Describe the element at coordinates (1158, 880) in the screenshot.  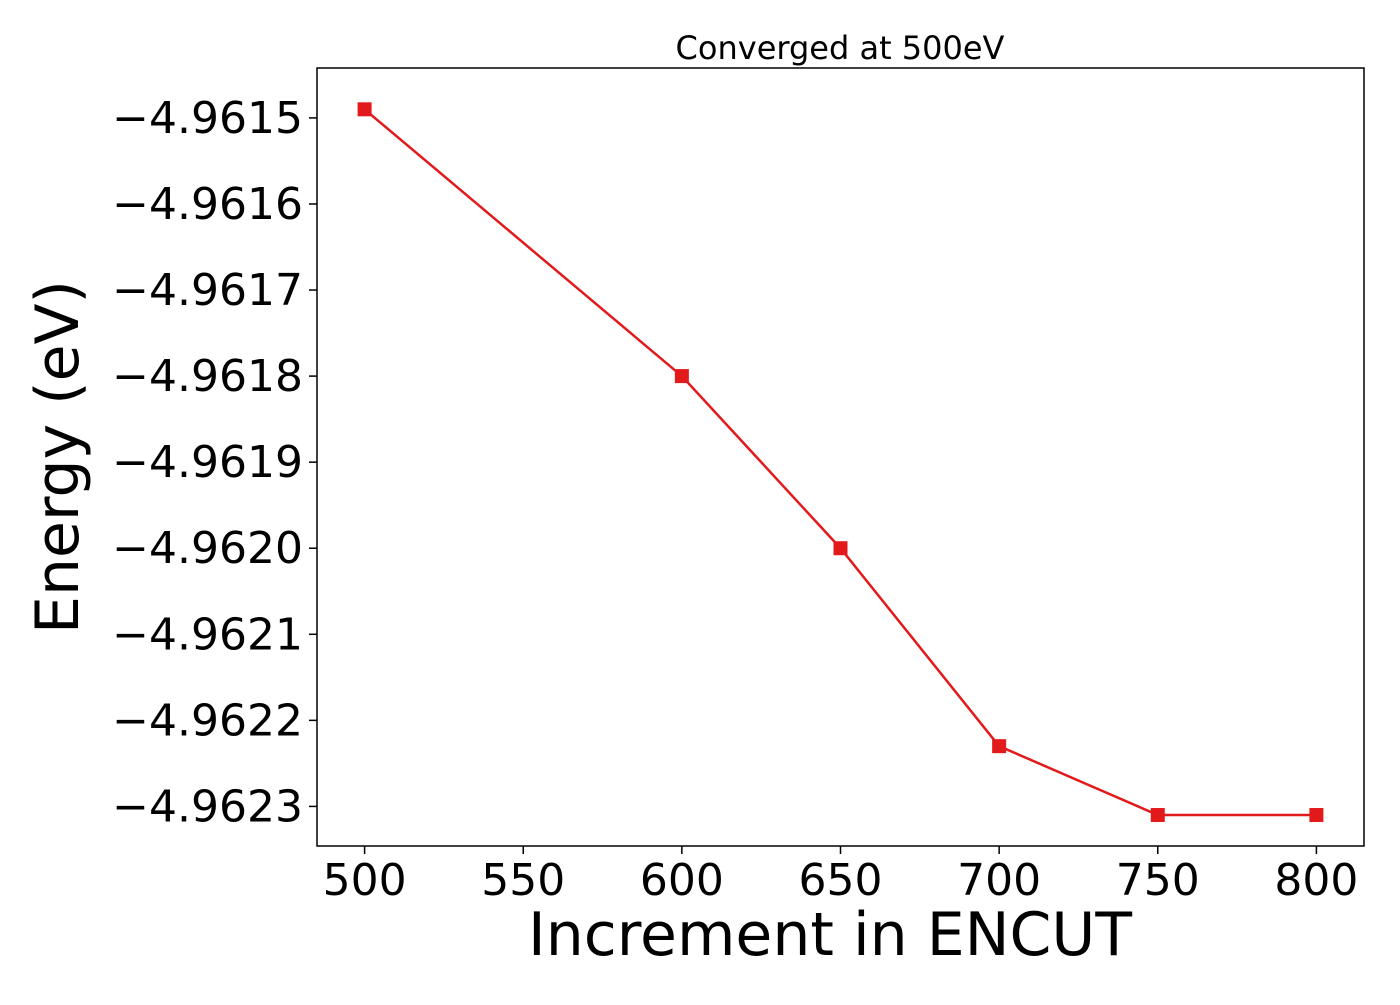
I see `x-tick-label: 750` at that location.